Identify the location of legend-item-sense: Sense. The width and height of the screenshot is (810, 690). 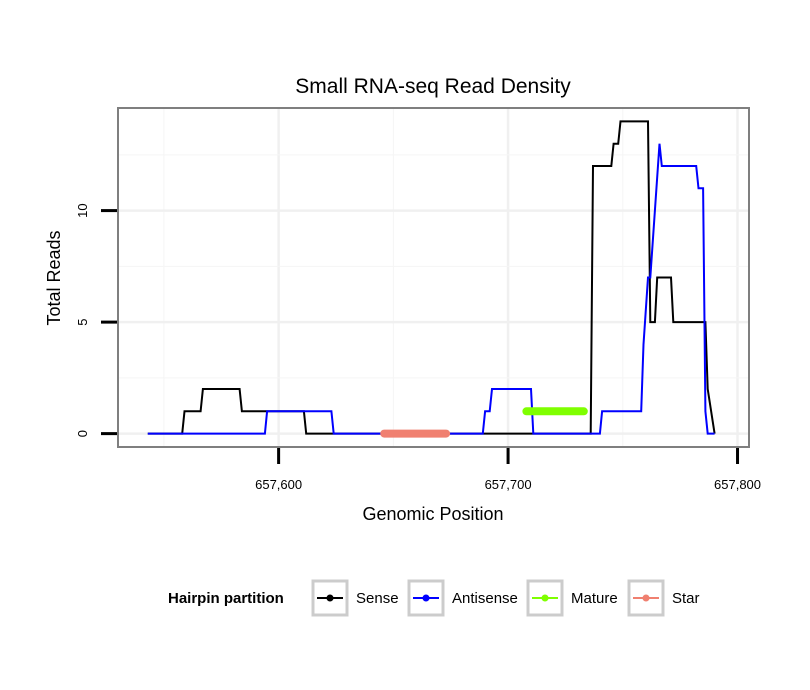
(355, 598).